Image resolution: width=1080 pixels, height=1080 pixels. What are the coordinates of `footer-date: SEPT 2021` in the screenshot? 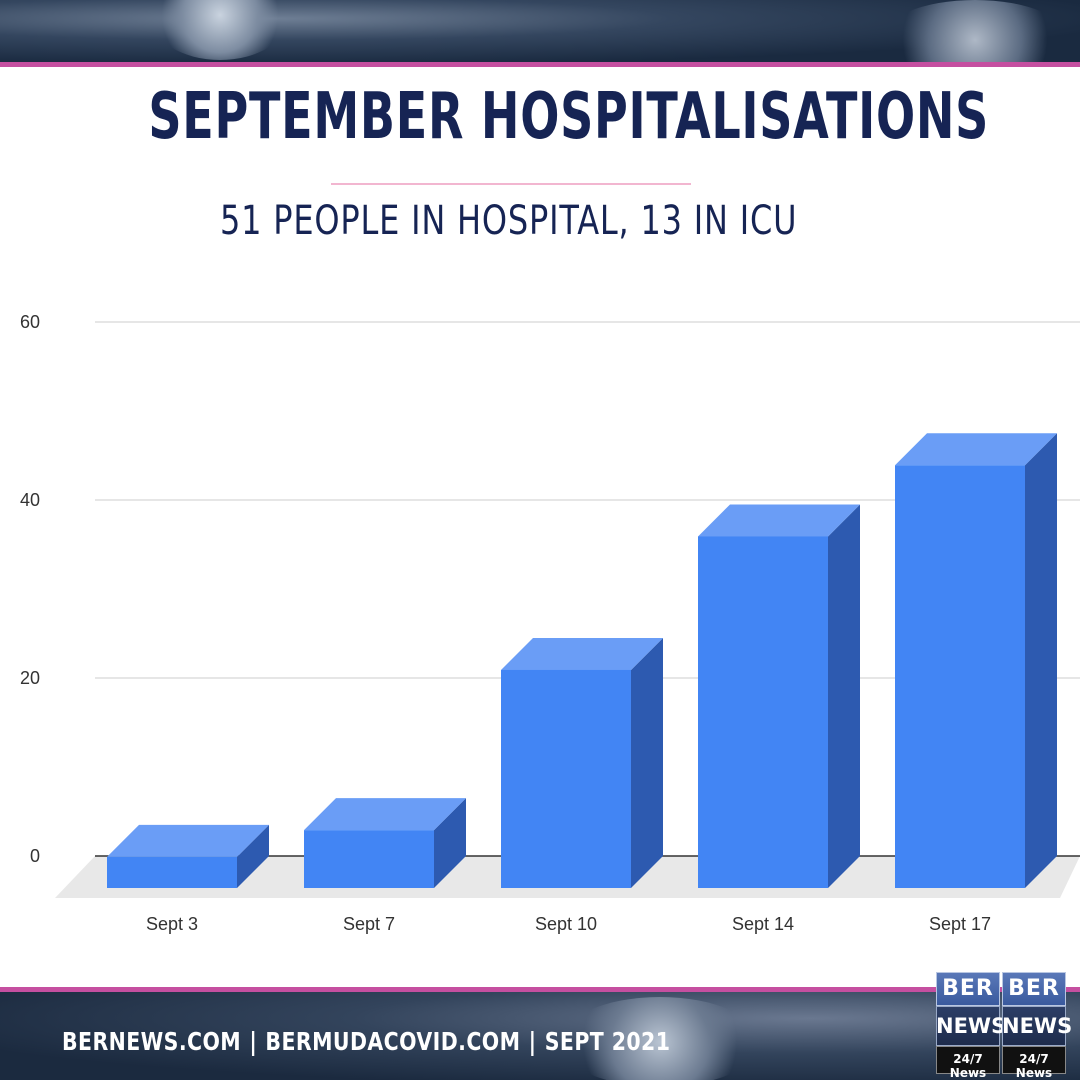 It's located at (607, 1041).